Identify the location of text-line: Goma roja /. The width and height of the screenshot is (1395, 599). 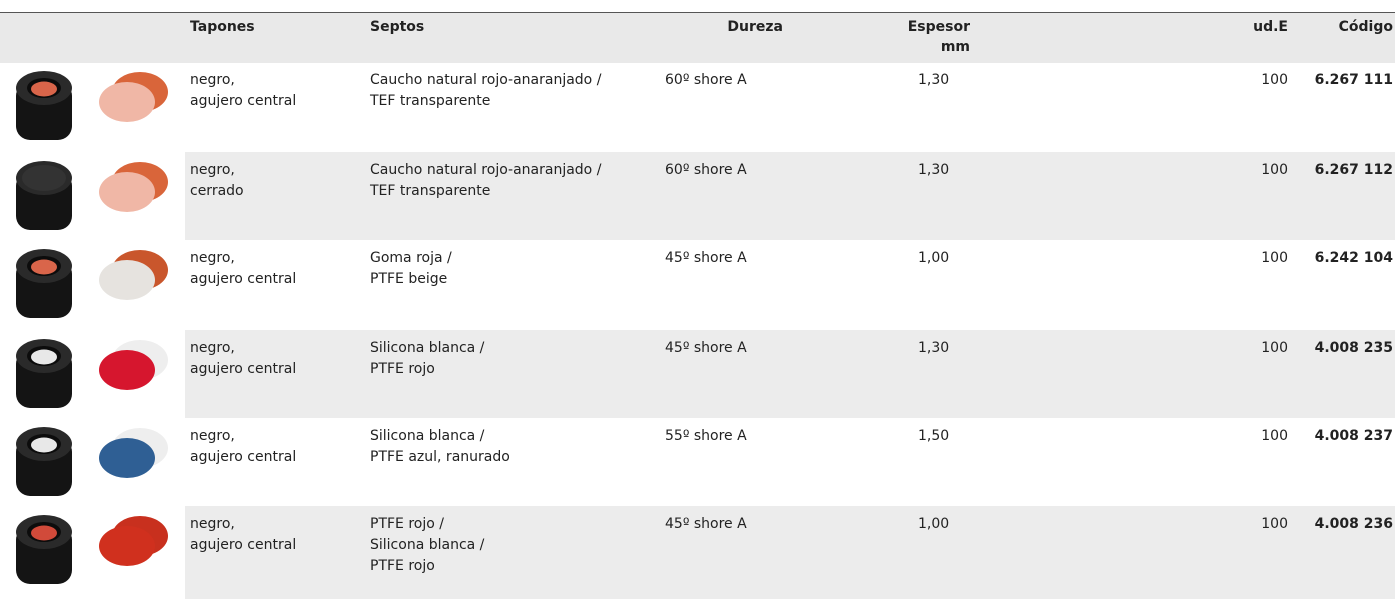
(411, 258).